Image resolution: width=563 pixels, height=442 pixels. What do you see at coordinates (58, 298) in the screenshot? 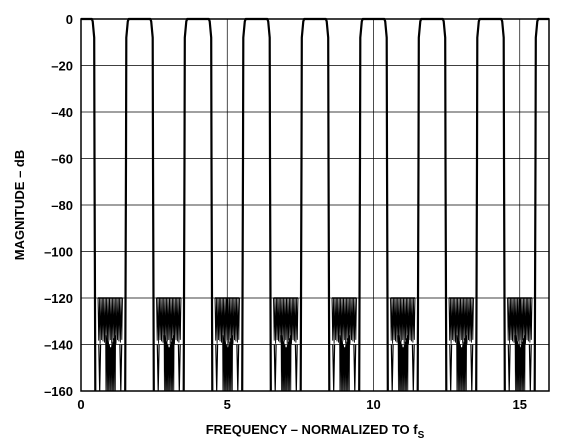
I see `y-tick-label: –120` at bounding box center [58, 298].